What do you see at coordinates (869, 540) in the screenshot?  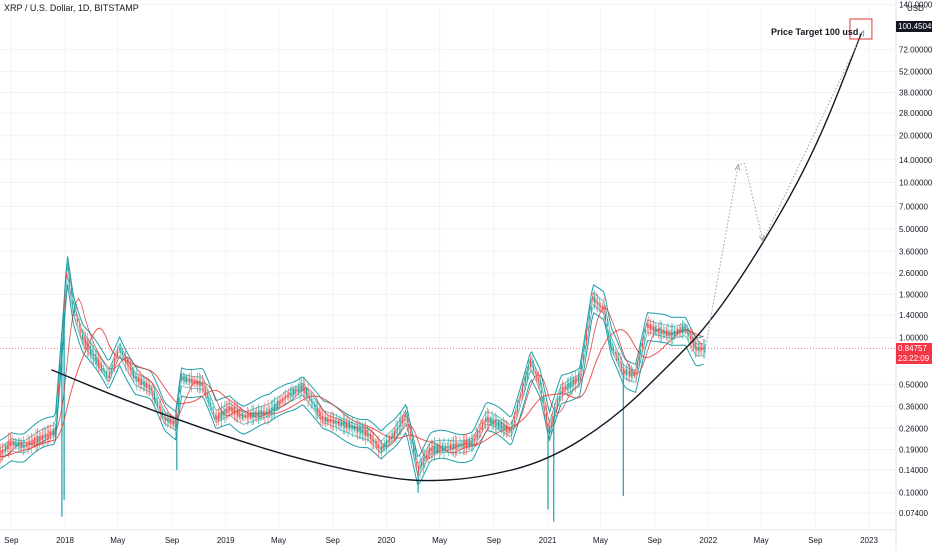 I see `time-tick-label: 2023` at bounding box center [869, 540].